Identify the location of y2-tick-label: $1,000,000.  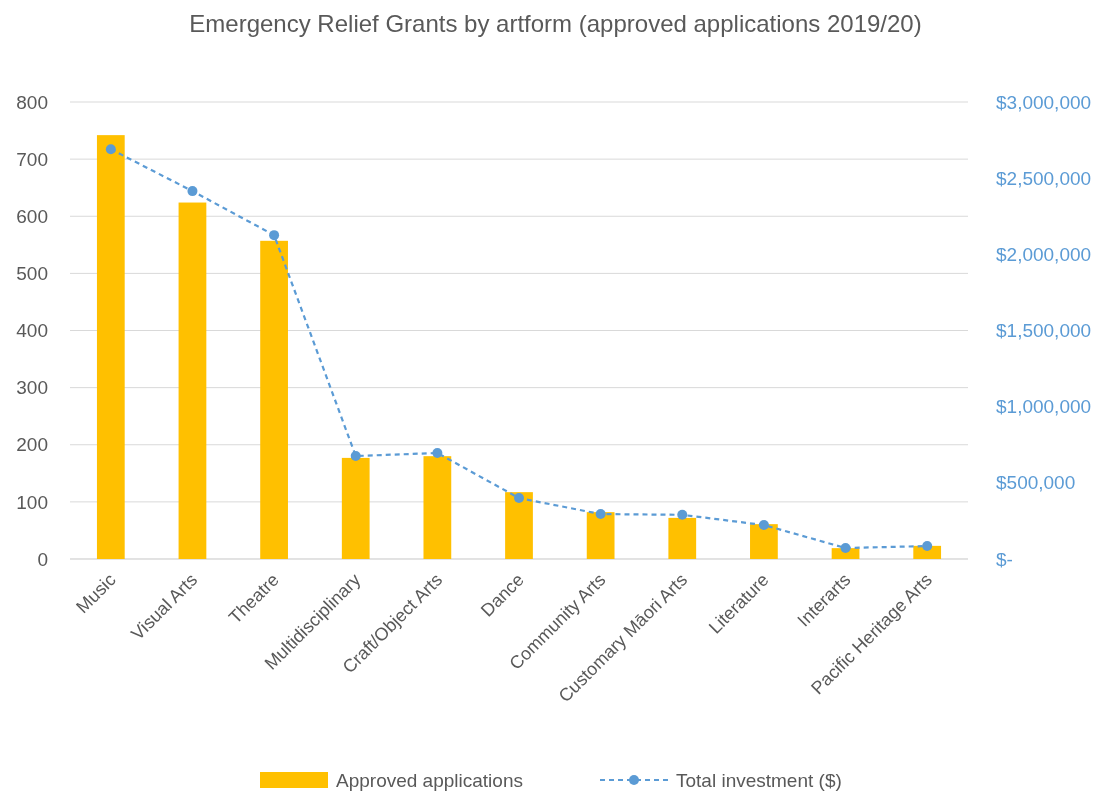
(1044, 407).